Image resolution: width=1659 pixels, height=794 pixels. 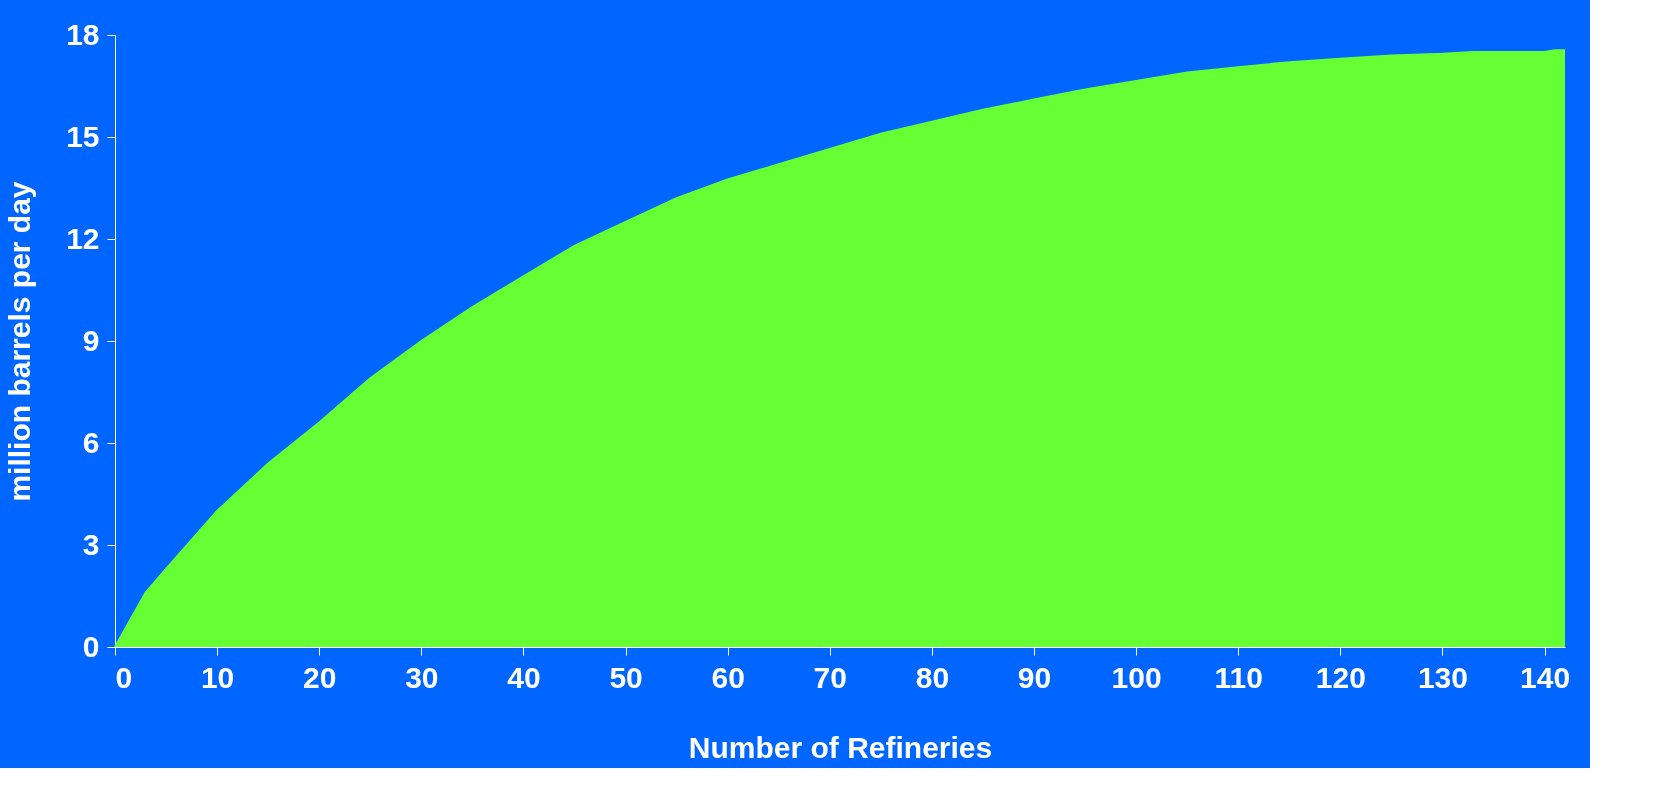 What do you see at coordinates (83, 238) in the screenshot?
I see `y-tick-label: 12` at bounding box center [83, 238].